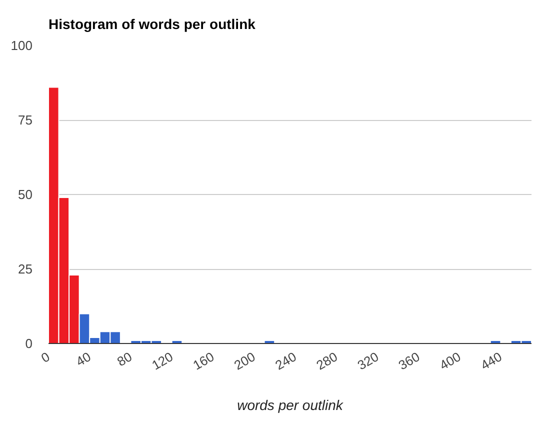 The height and width of the screenshot is (421, 540). Describe the element at coordinates (29, 343) in the screenshot. I see `y-tick-label: 0` at that location.